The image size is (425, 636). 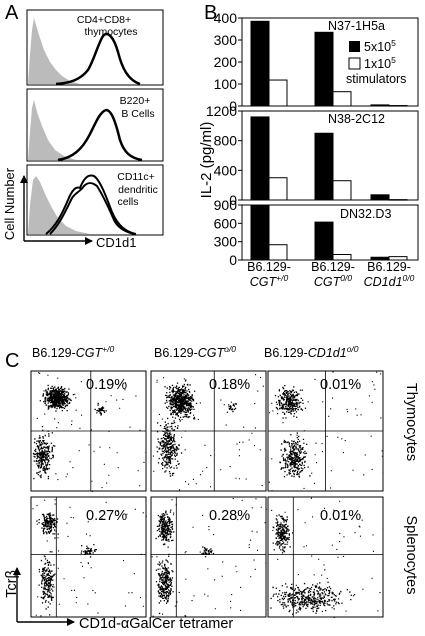 I want to click on histogram-3-label-line-1: CD11c+, so click(x=135, y=177).